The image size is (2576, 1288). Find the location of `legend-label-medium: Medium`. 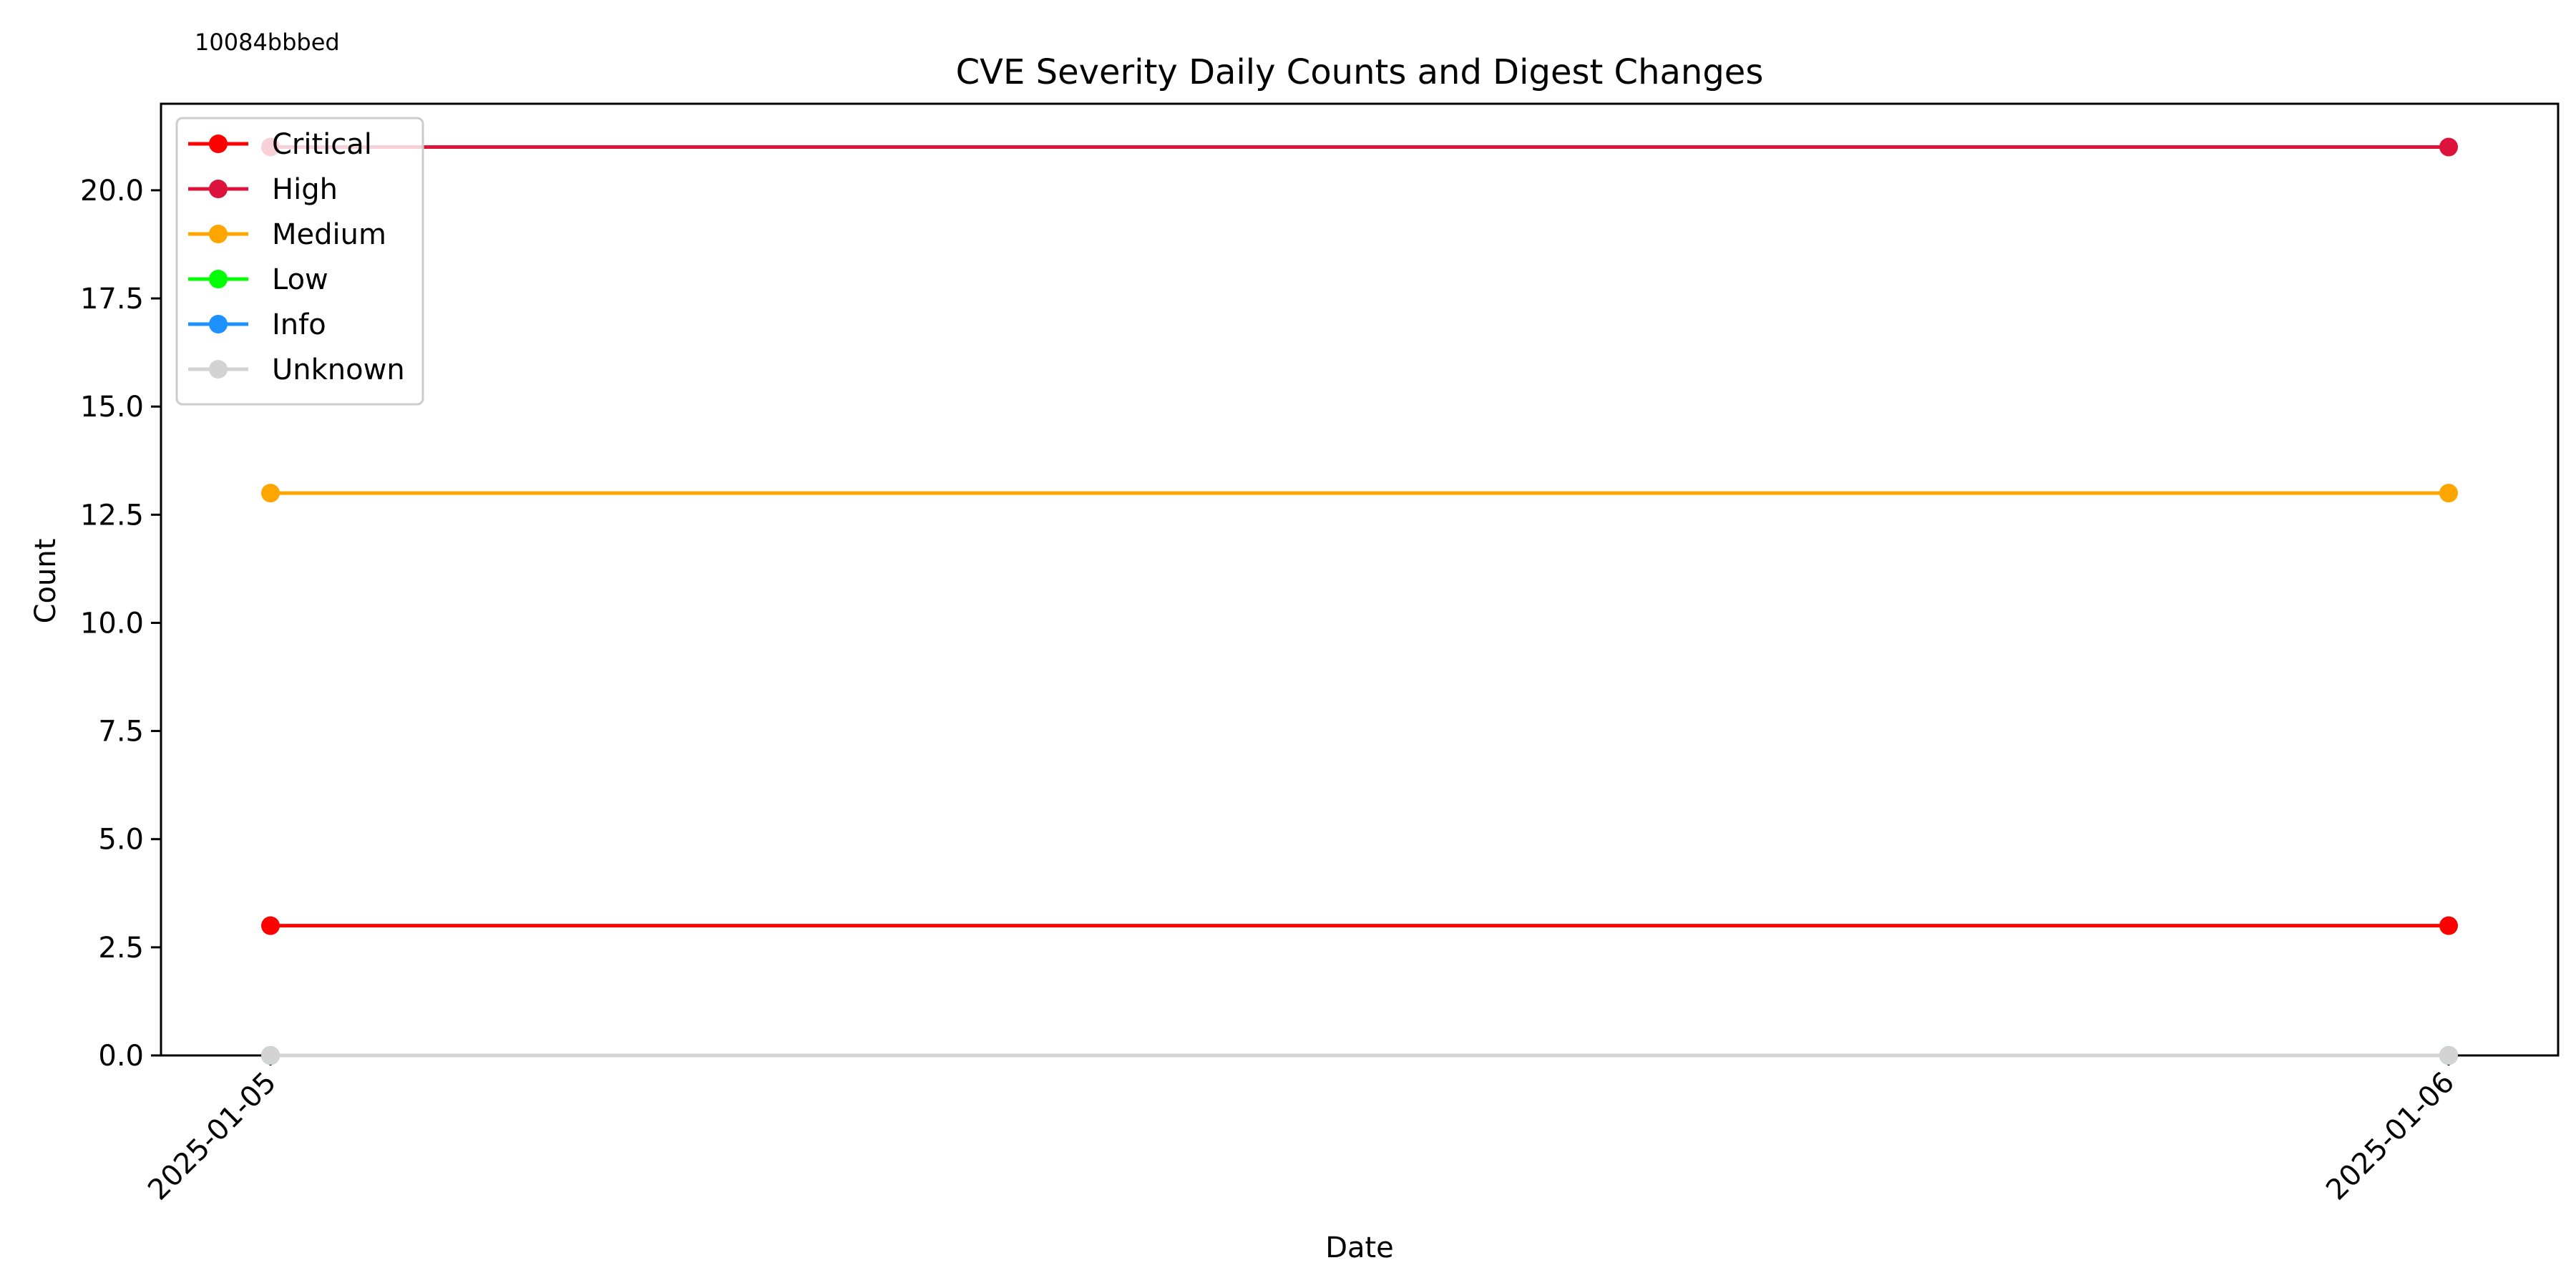

legend-label-medium: Medium is located at coordinates (329, 234).